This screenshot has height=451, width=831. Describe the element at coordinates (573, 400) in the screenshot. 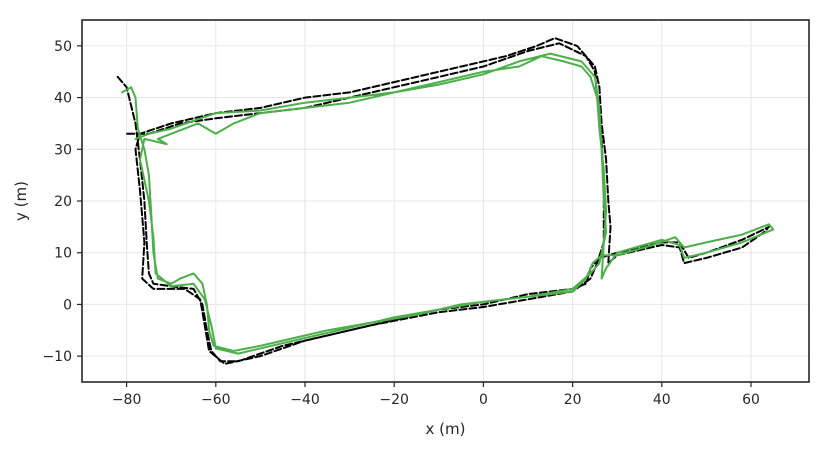

I see `x-tick-label: 20` at that location.